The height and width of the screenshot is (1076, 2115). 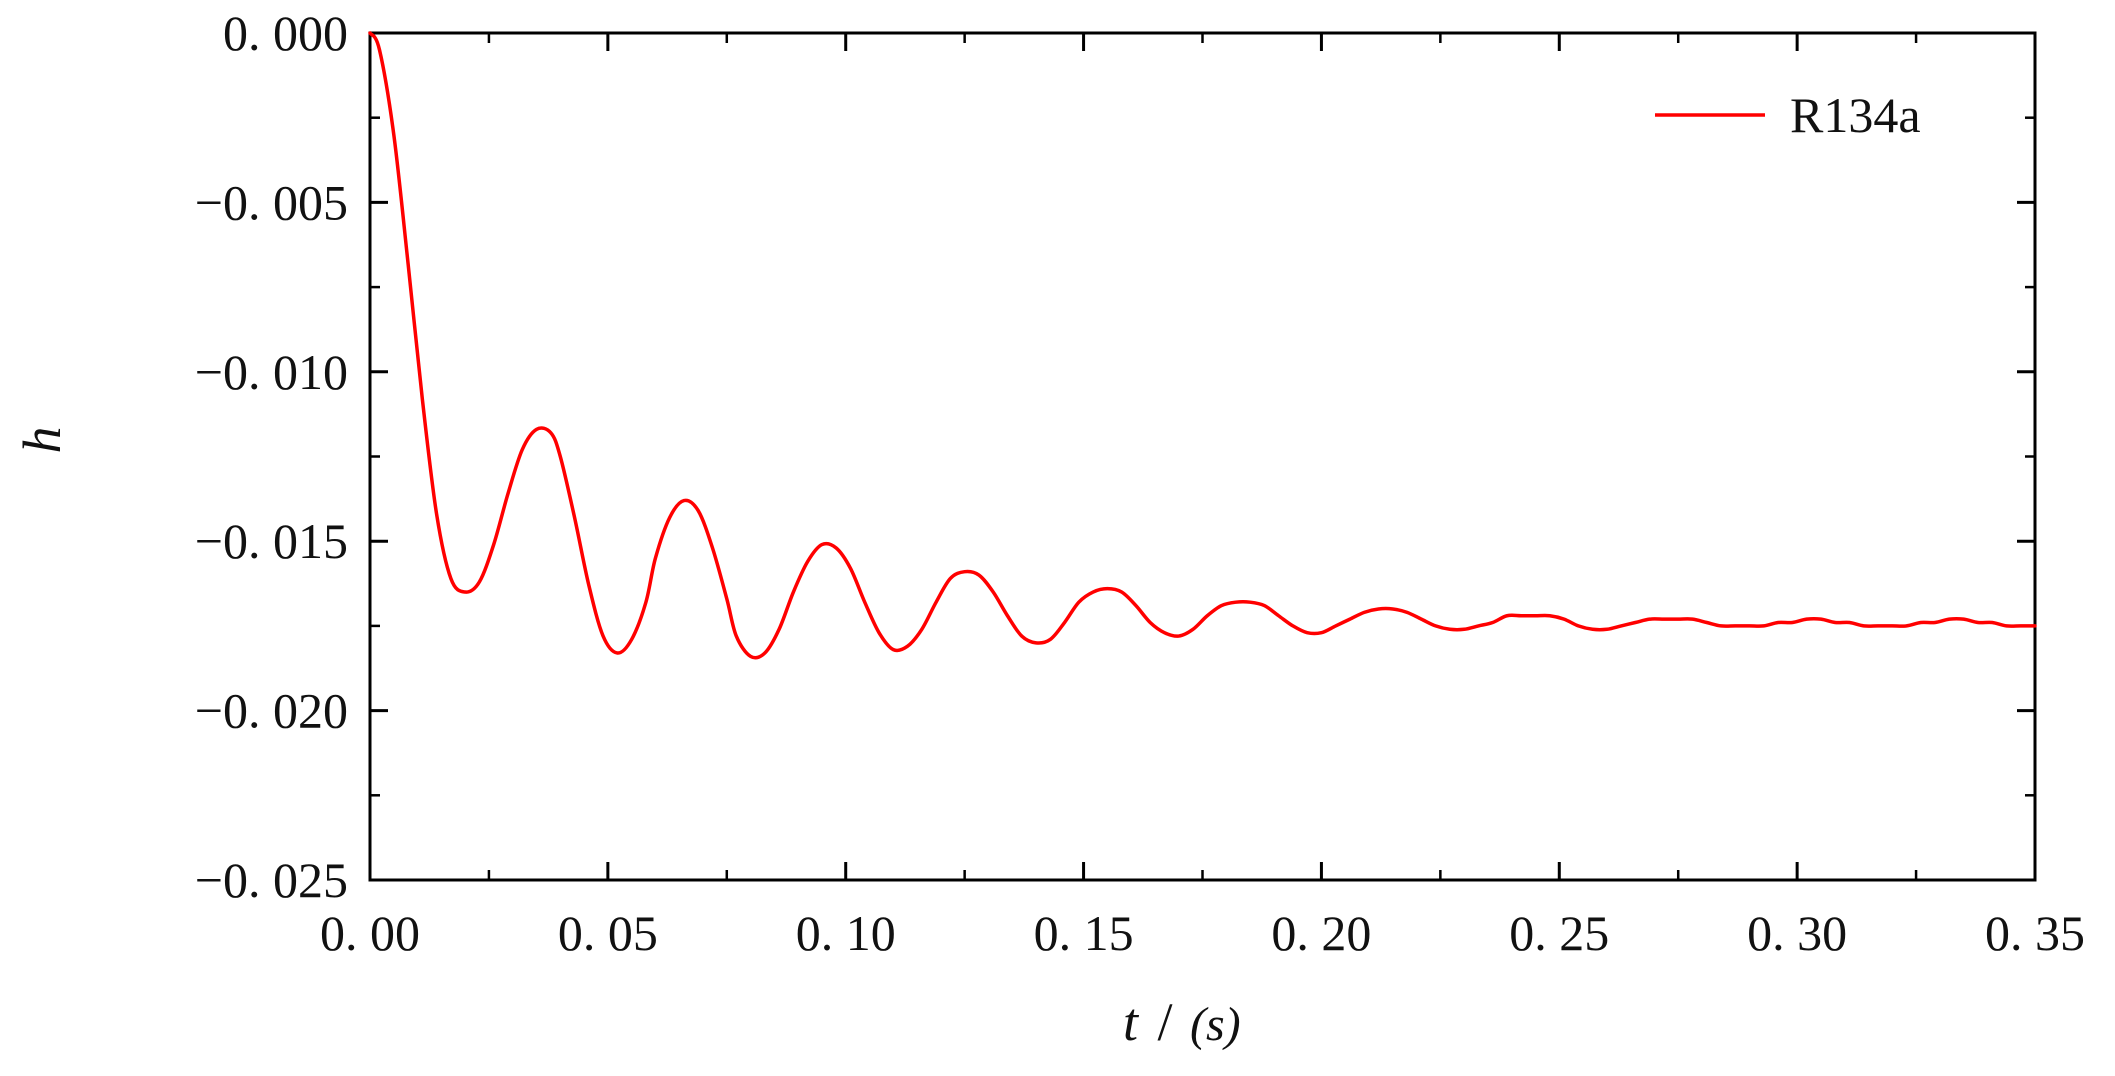 What do you see at coordinates (42, 440) in the screenshot?
I see `y-axis-label: h` at bounding box center [42, 440].